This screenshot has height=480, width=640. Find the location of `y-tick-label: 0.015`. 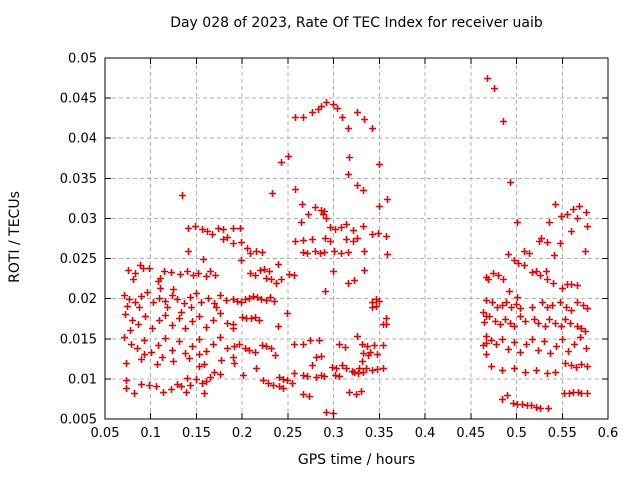

y-tick-label: 0.015 is located at coordinates (78, 339).